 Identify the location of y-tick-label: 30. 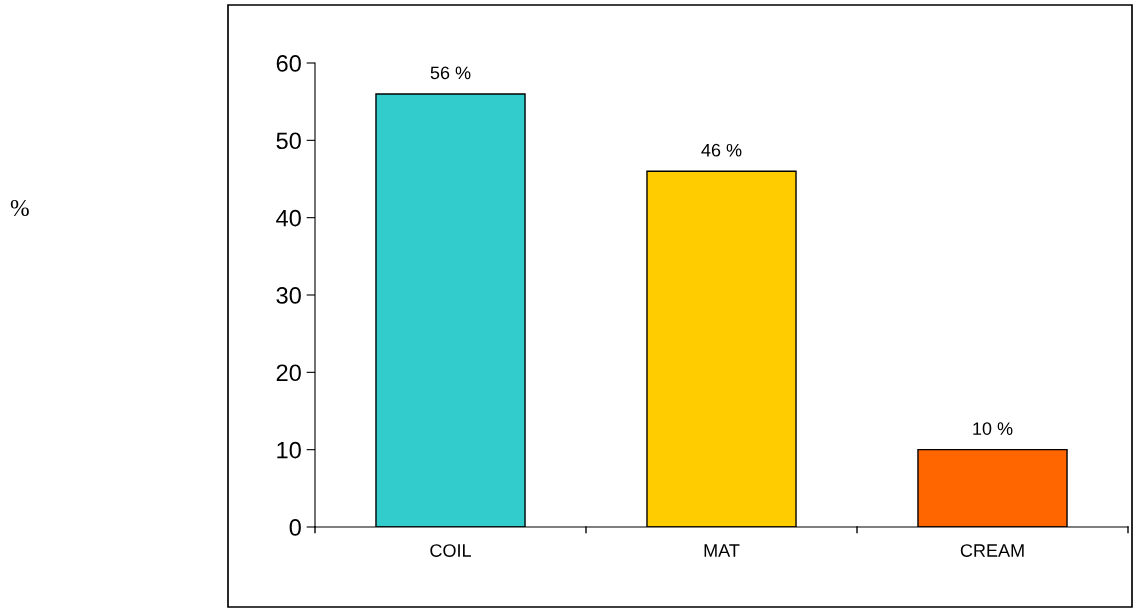
(288, 295).